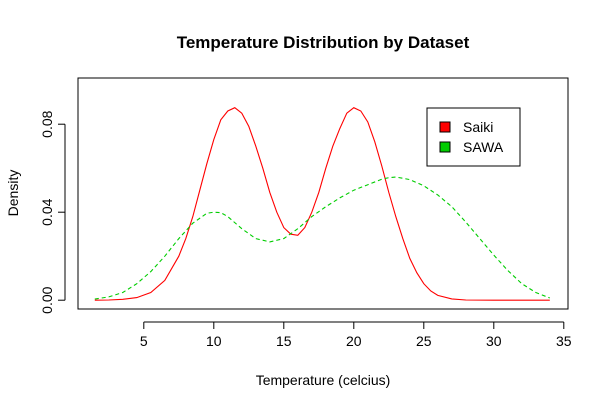  What do you see at coordinates (144, 341) in the screenshot?
I see `x-tick-label: 5` at bounding box center [144, 341].